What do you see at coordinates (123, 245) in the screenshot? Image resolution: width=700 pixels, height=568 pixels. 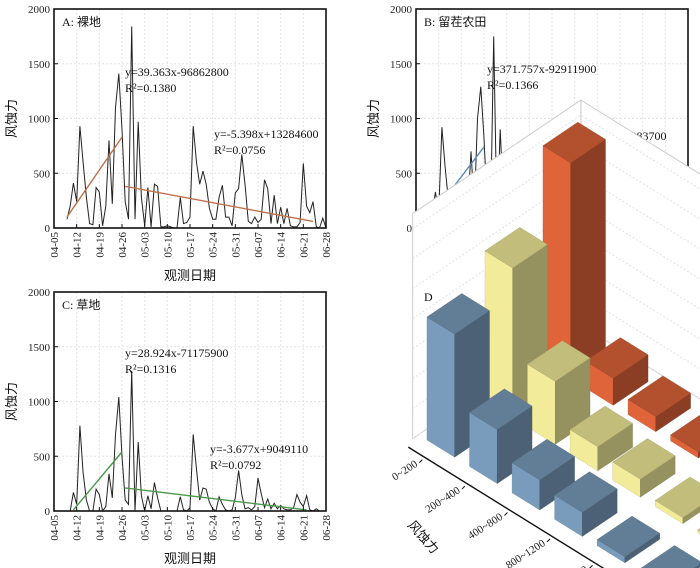 I see `x-tick-label: 04-26` at bounding box center [123, 245].